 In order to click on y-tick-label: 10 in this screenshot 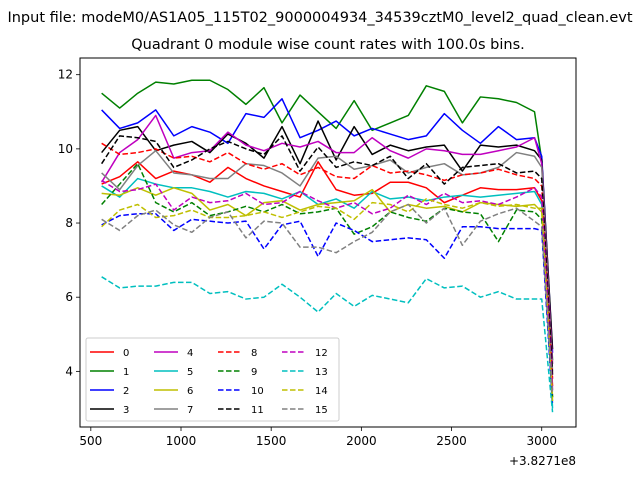, I will do `click(65, 149)`.